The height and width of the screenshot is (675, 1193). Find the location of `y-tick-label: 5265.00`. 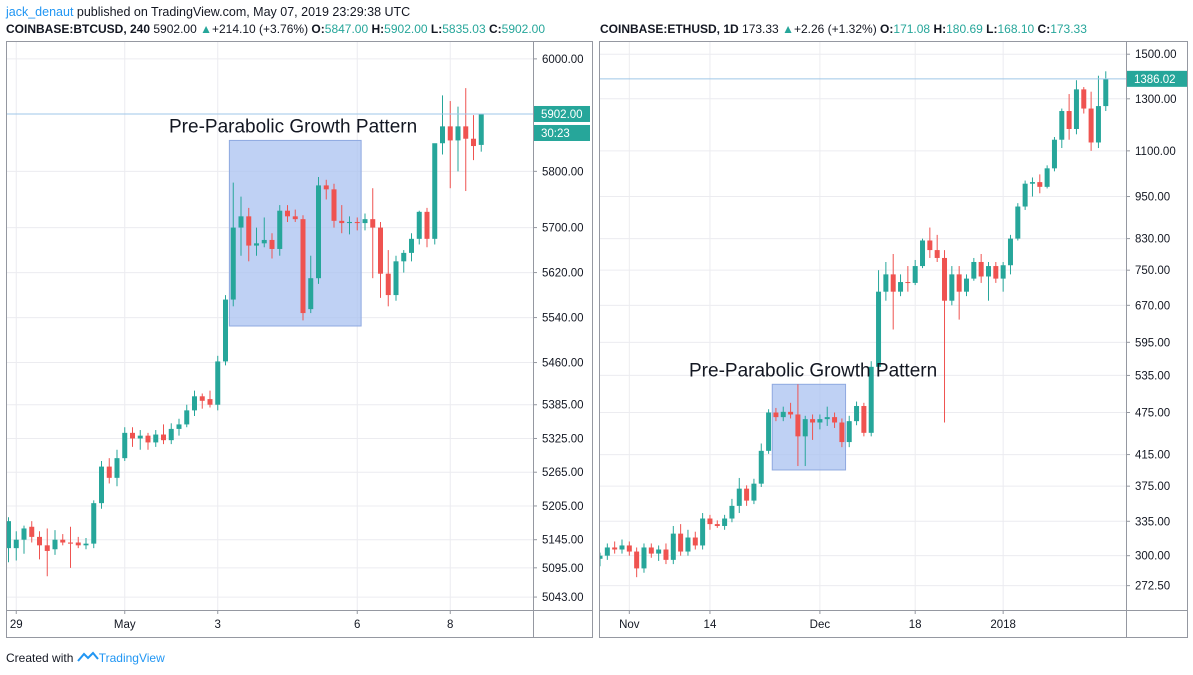

y-tick-label: 5265.00 is located at coordinates (563, 473).